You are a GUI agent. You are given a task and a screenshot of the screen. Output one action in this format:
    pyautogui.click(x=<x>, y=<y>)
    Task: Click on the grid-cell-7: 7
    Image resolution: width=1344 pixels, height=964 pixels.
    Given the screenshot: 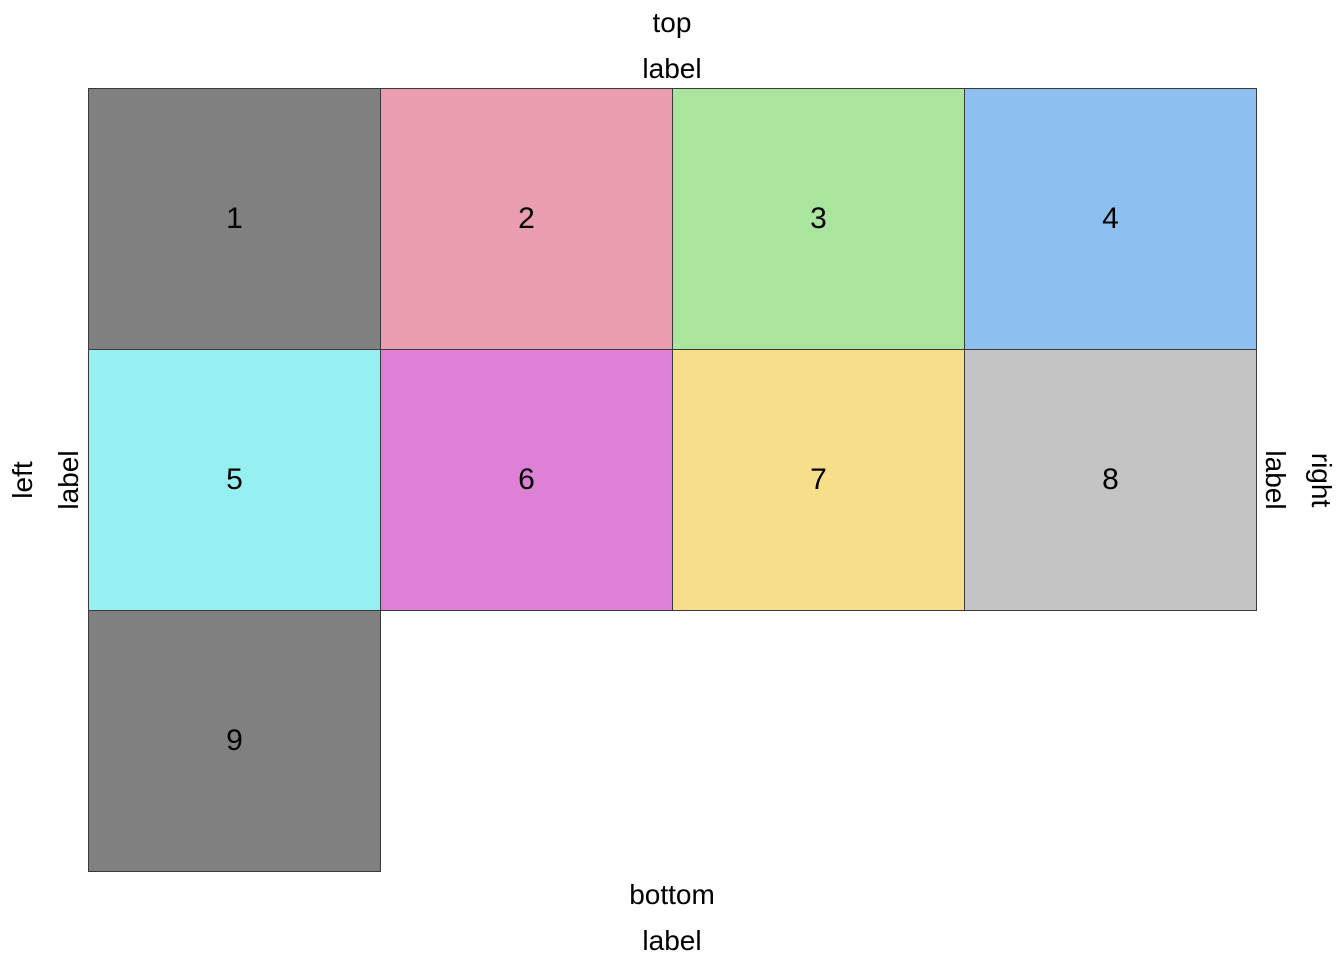 What is the action you would take?
    pyautogui.click(x=818, y=480)
    